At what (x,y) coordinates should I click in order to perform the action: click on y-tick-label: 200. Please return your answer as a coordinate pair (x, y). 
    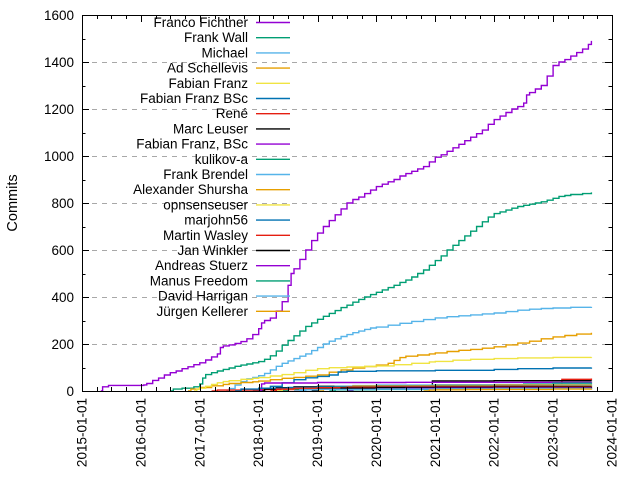
    Looking at the image, I should click on (62, 344).